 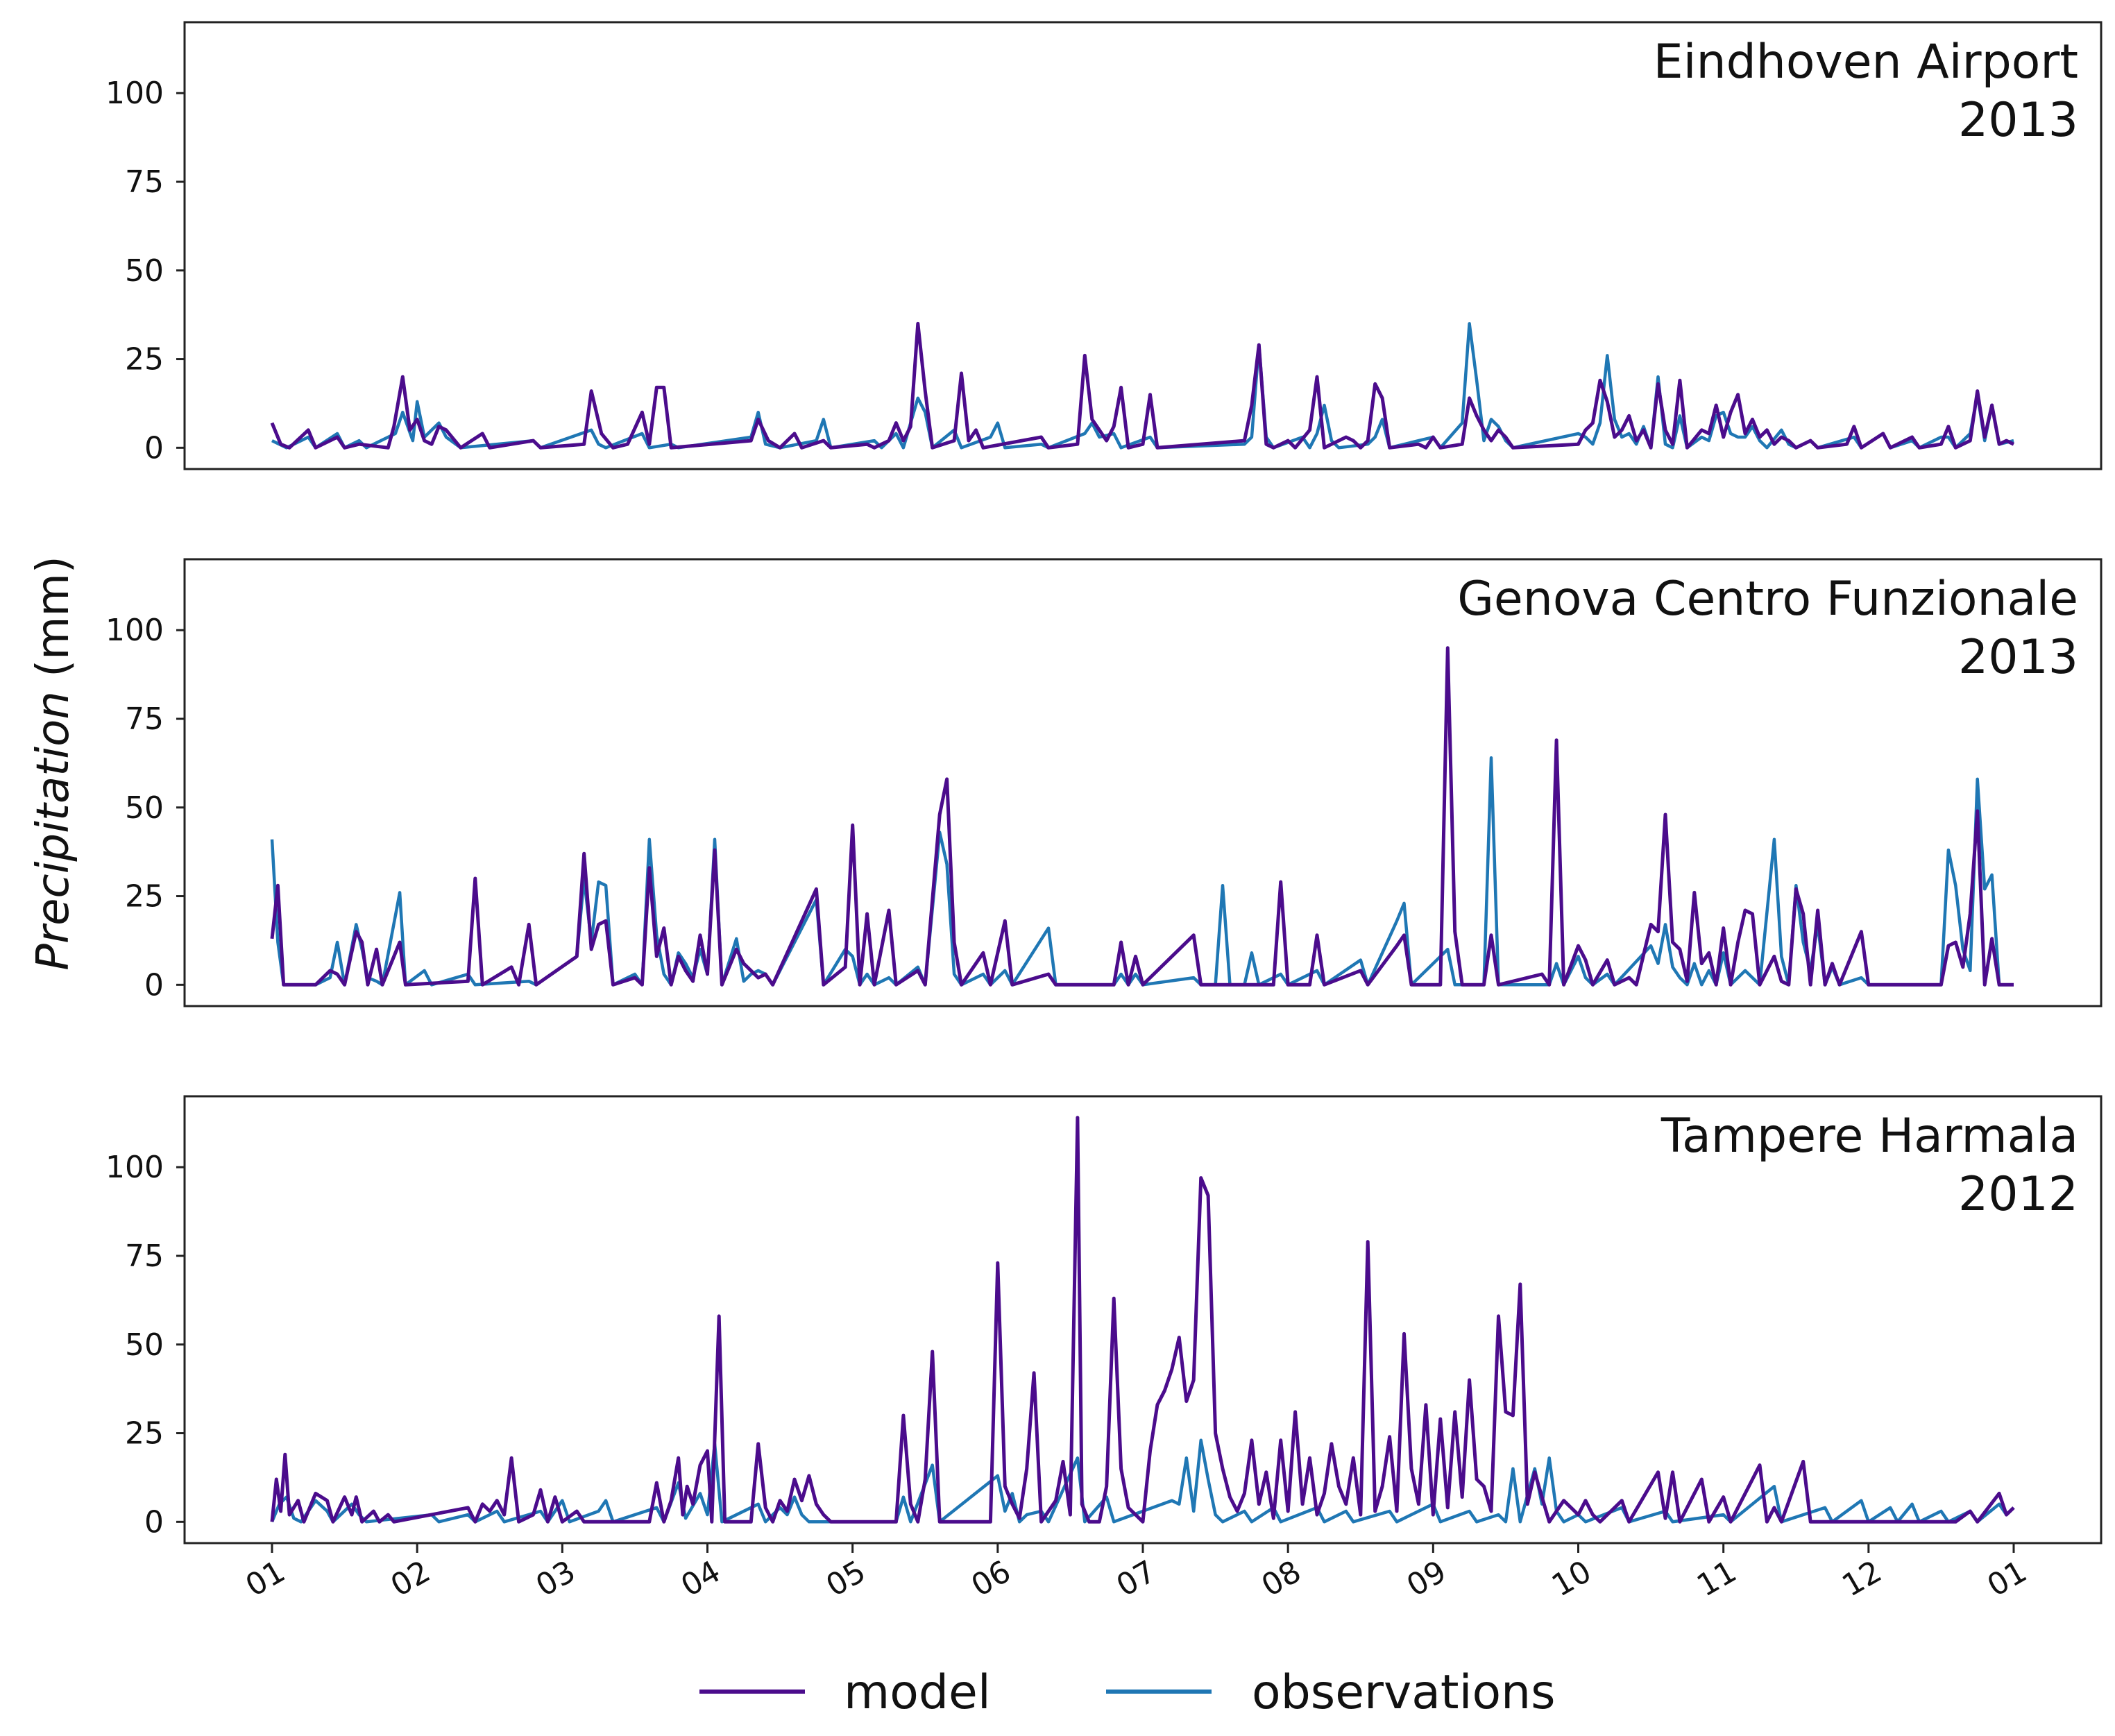 I want to click on series-line-model, so click(x=1143, y=385).